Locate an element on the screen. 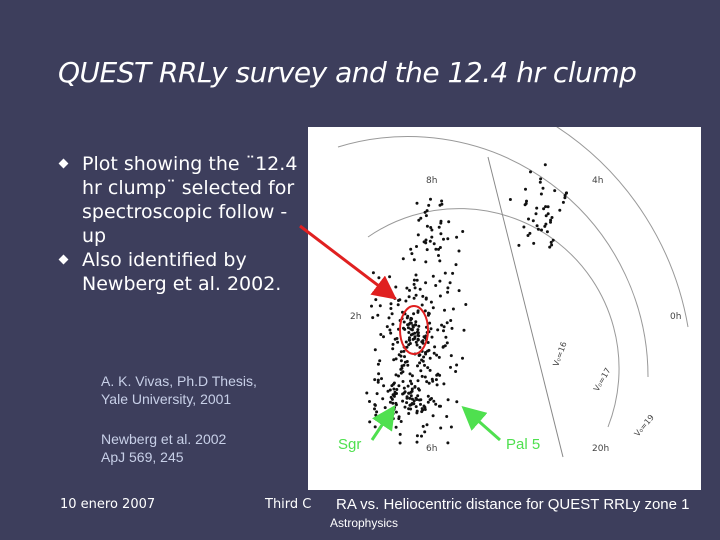 This screenshot has width=720, height=540. hour-label: 2h is located at coordinates (355, 317).